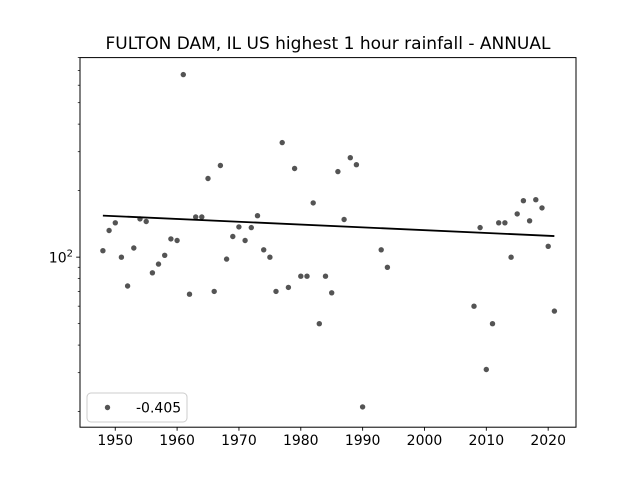  I want to click on legend-marker-dot, so click(107, 407).